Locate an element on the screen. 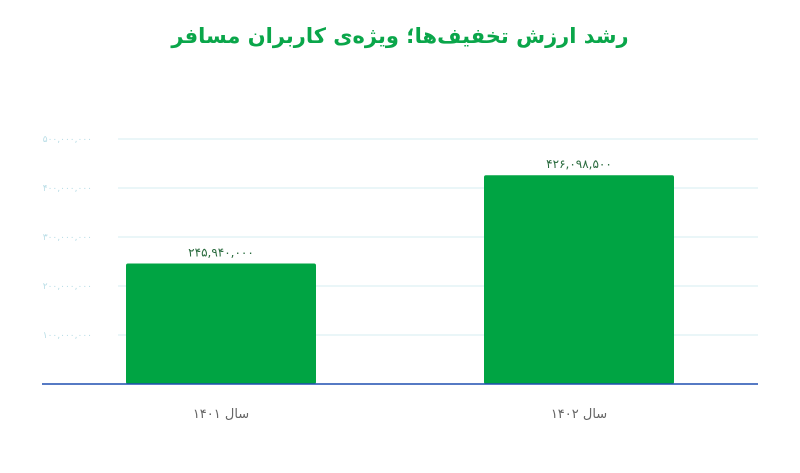 Image resolution: width=800 pixels, height=473 pixels. y-tick-label: ۵۰۰,۰۰۰,۰۰۰ is located at coordinates (67, 140).